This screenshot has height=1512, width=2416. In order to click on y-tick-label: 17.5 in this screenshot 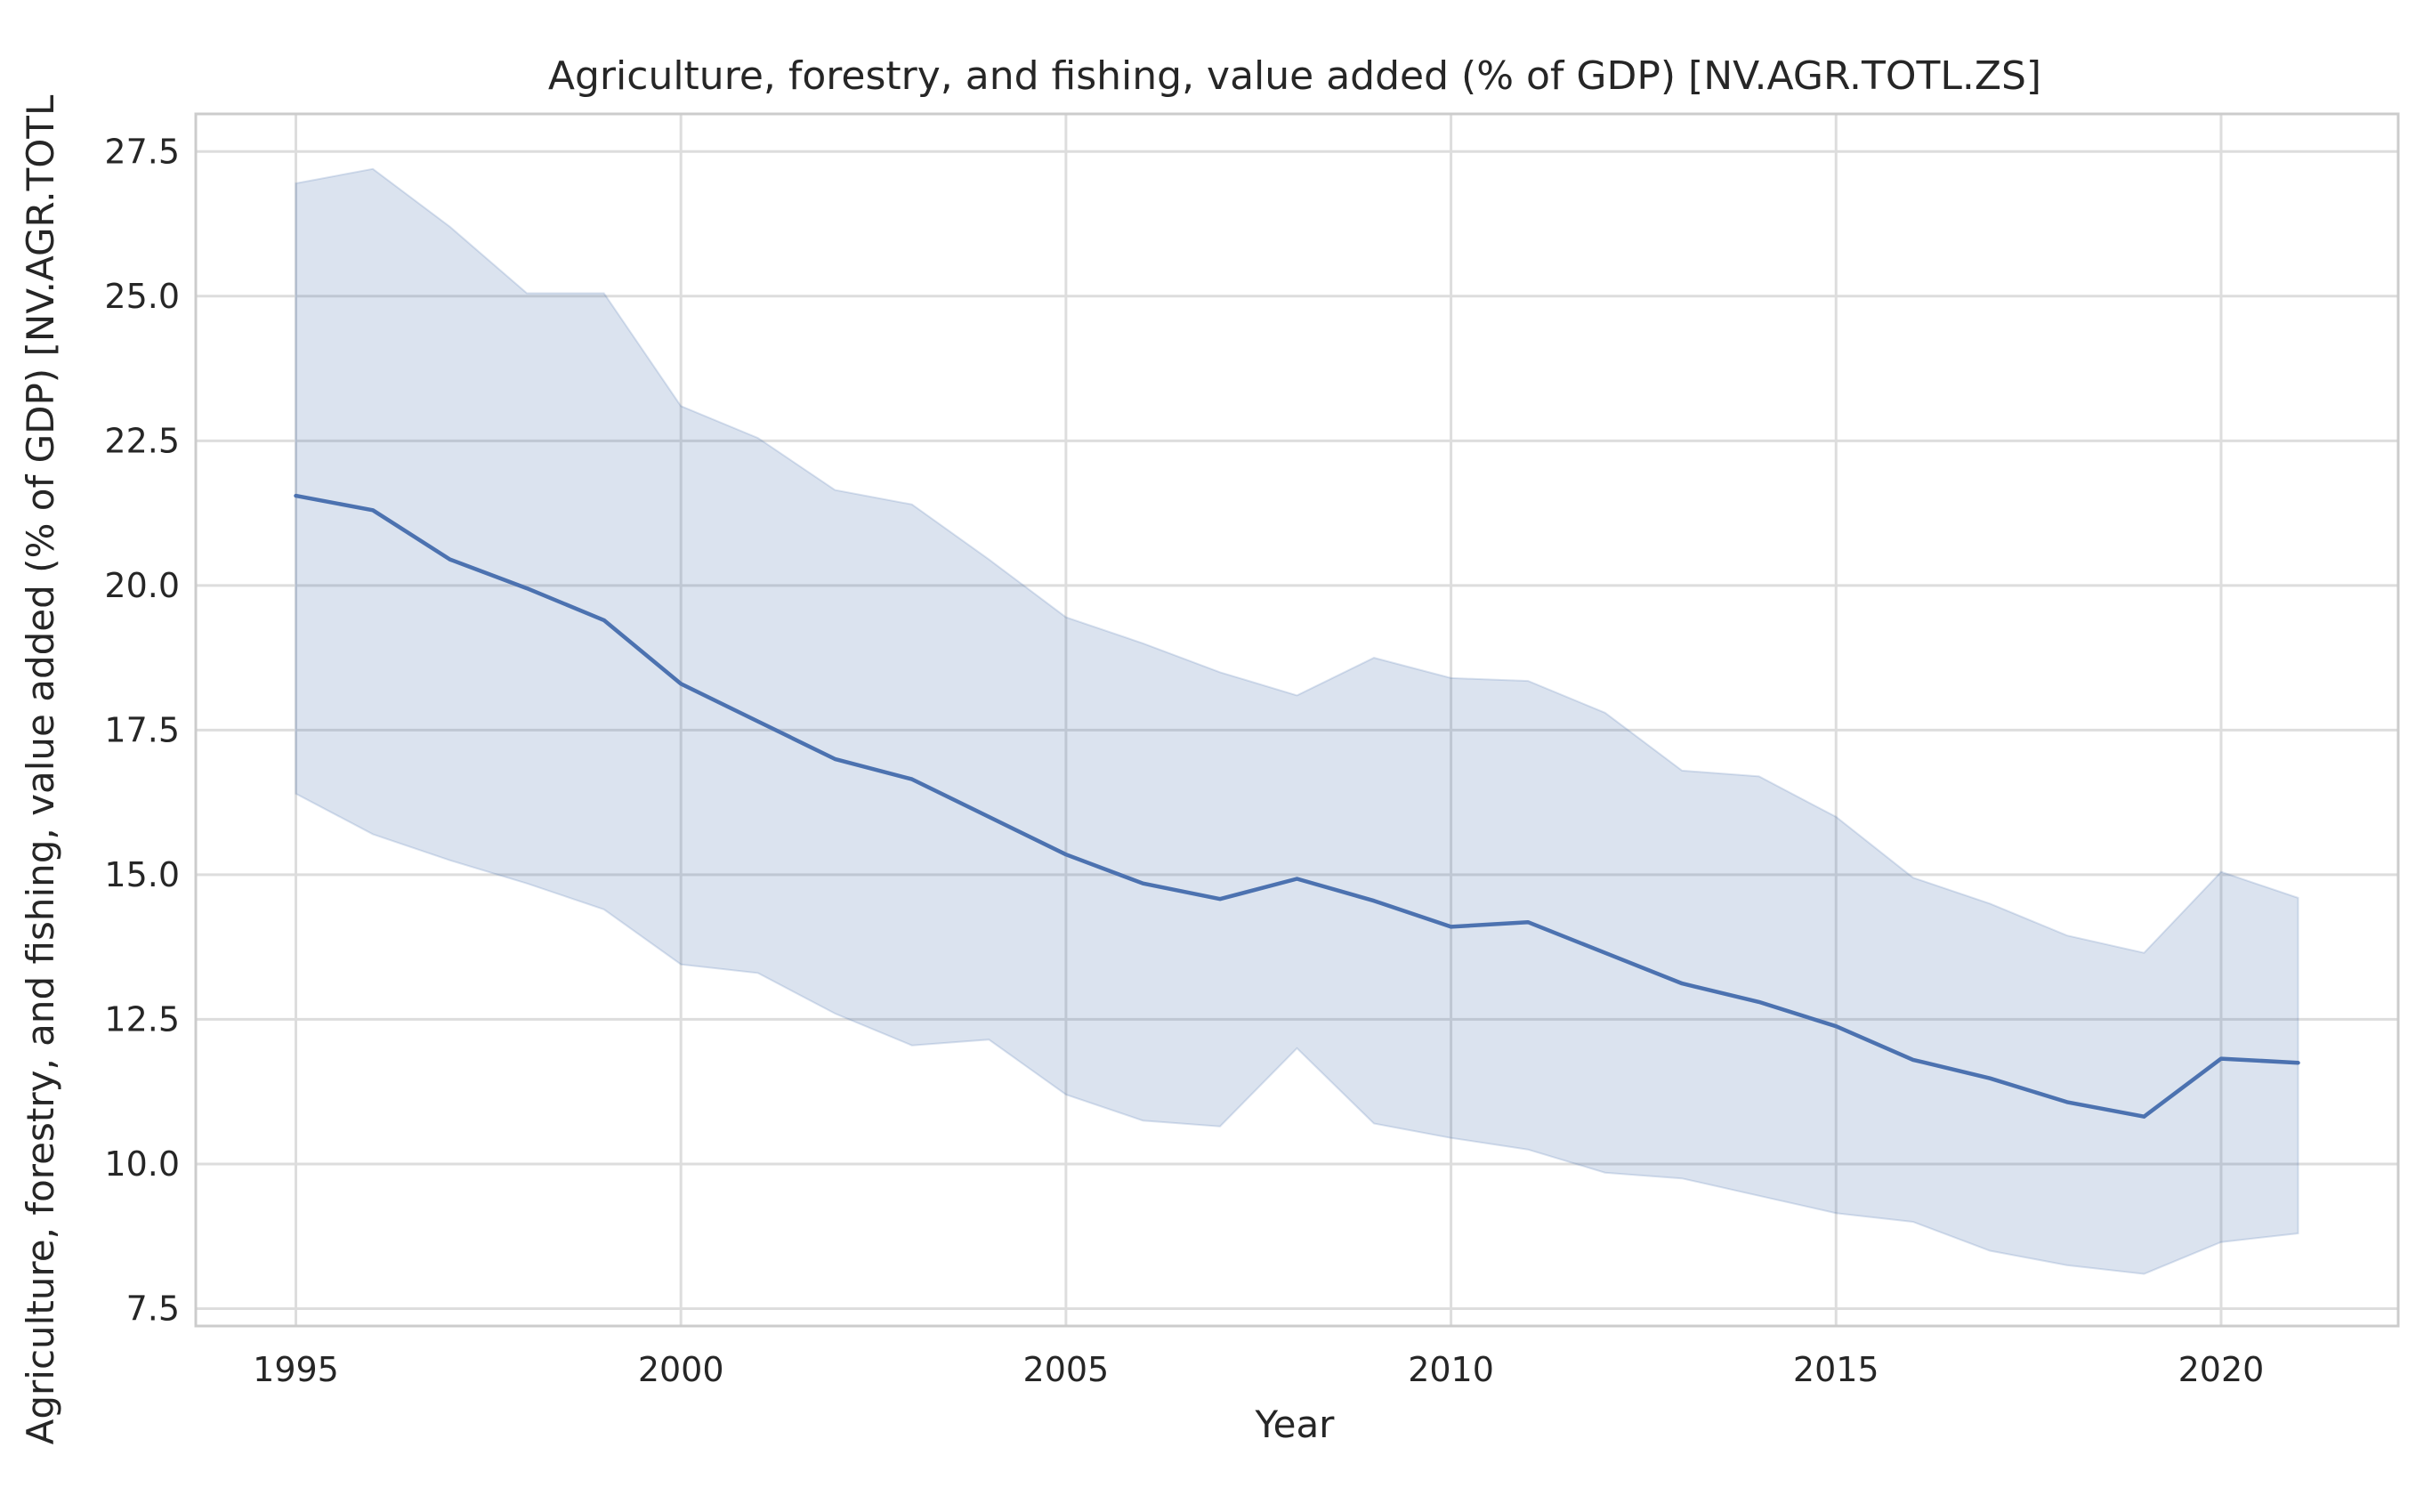, I will do `click(142, 729)`.